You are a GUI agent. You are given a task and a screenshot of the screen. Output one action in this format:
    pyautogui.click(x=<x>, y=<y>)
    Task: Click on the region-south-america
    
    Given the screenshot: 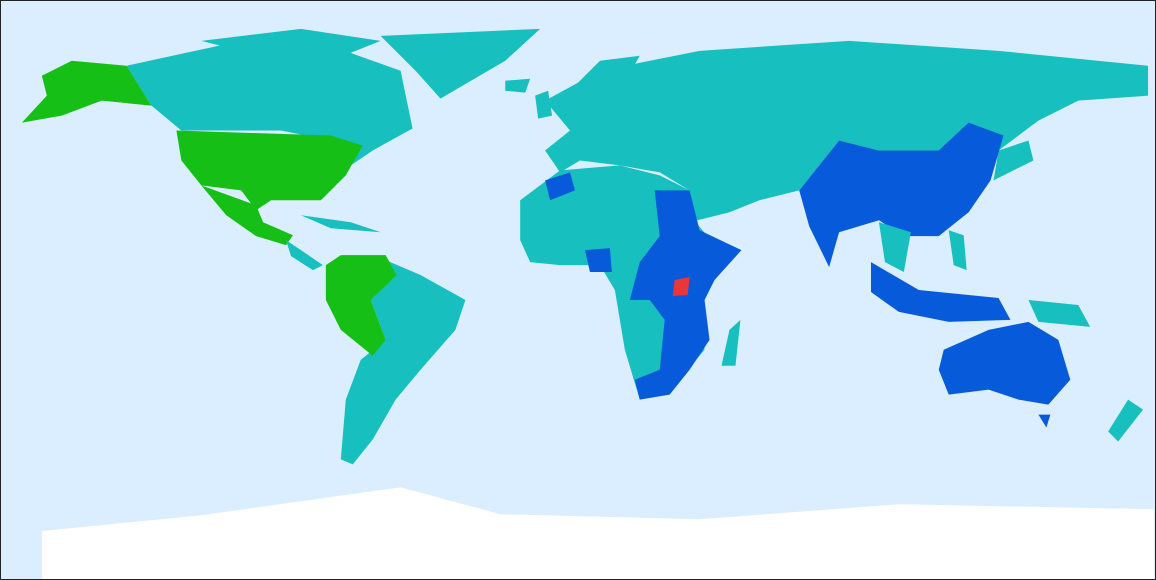 What is the action you would take?
    pyautogui.click(x=403, y=362)
    